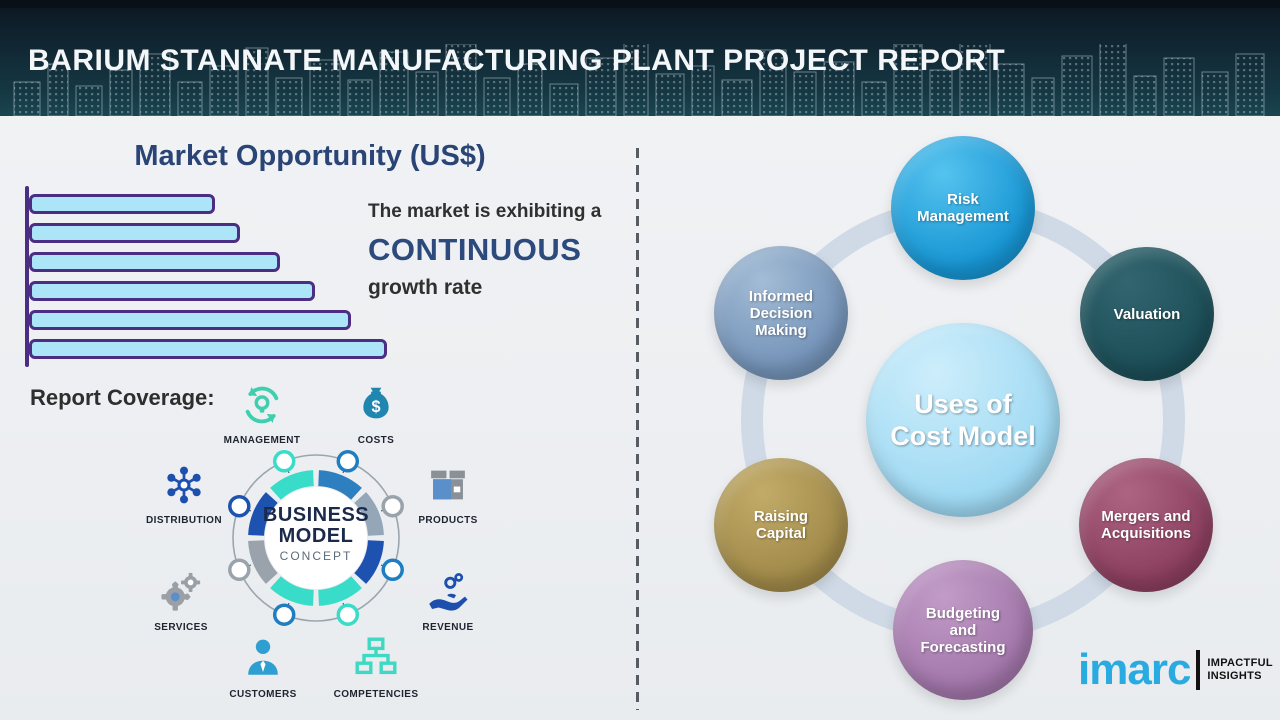 The width and height of the screenshot is (1280, 720). I want to click on cost-model-item-mergers-acquisitions: Mergers and Acquisitions, so click(1146, 525).